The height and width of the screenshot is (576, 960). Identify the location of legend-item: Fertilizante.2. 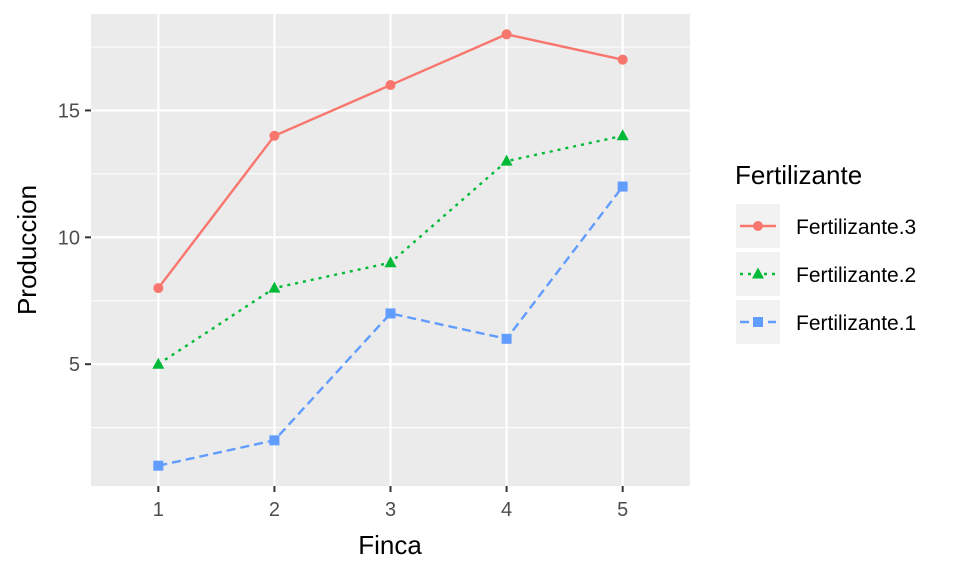
(826, 274).